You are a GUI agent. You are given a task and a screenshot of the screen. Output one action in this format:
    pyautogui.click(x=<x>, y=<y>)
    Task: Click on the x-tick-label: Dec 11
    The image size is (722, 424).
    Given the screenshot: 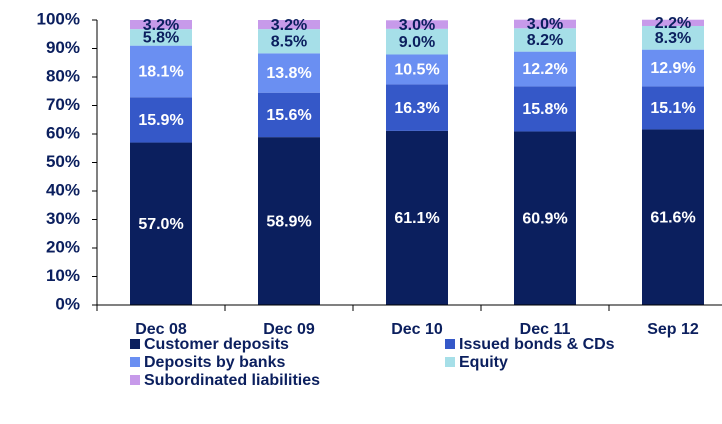 What is the action you would take?
    pyautogui.click(x=545, y=329)
    